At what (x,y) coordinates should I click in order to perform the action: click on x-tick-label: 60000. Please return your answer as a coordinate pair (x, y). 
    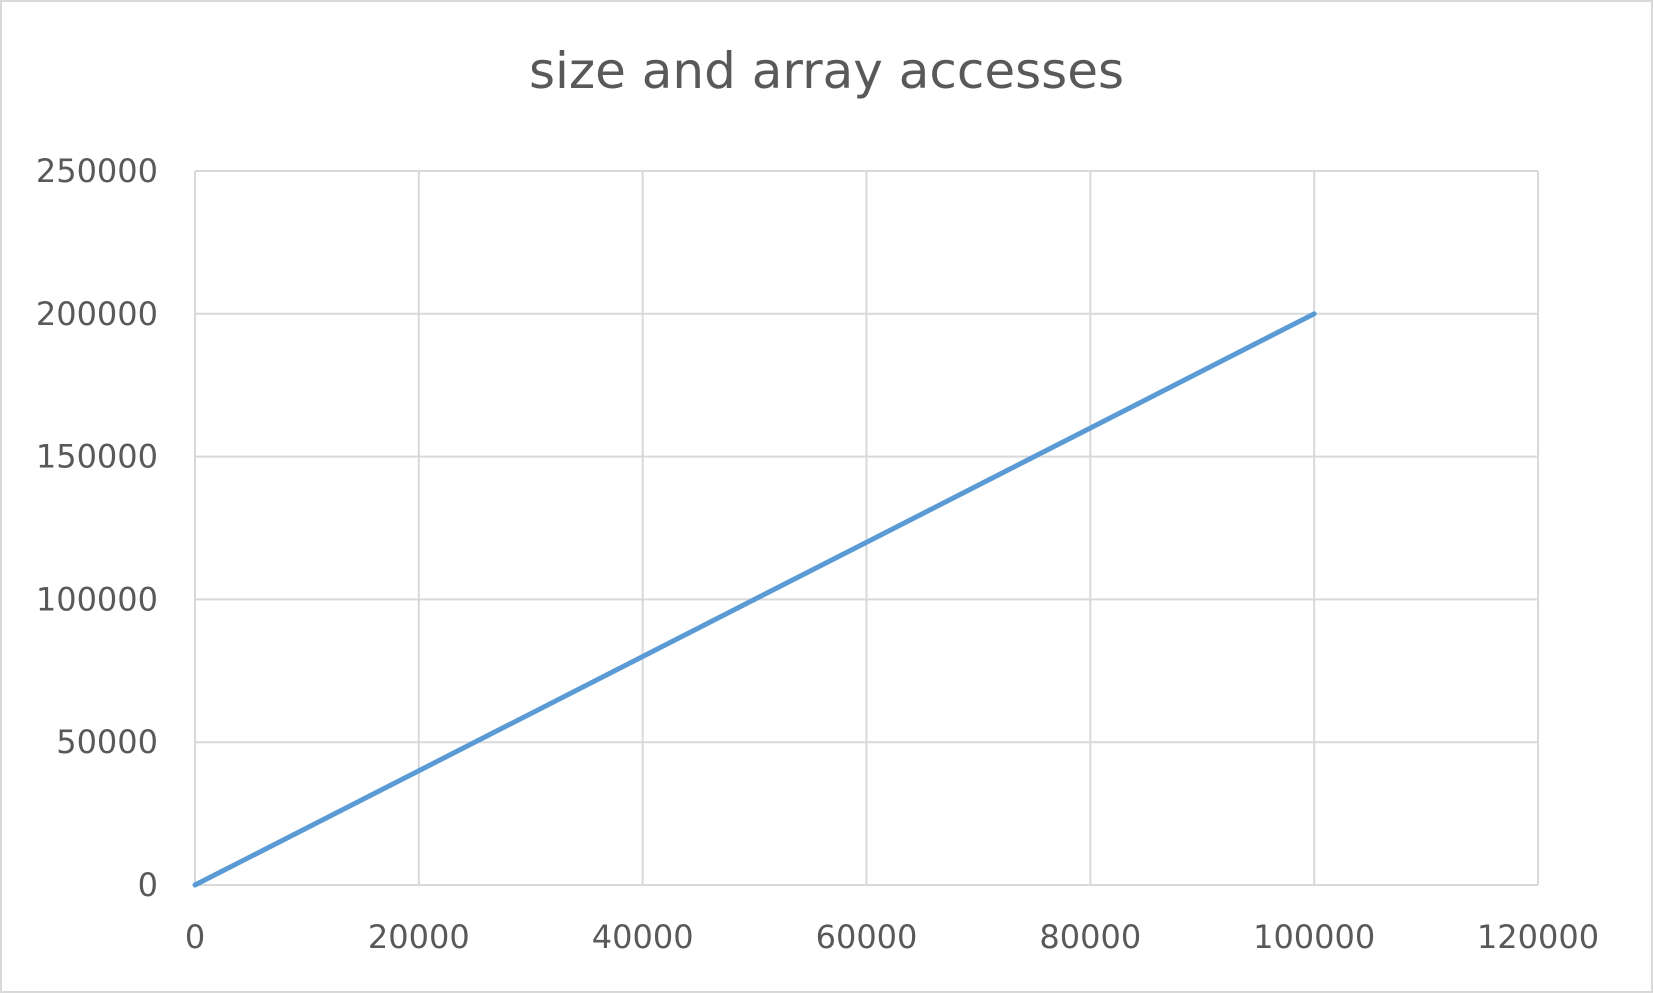
    Looking at the image, I should click on (867, 937).